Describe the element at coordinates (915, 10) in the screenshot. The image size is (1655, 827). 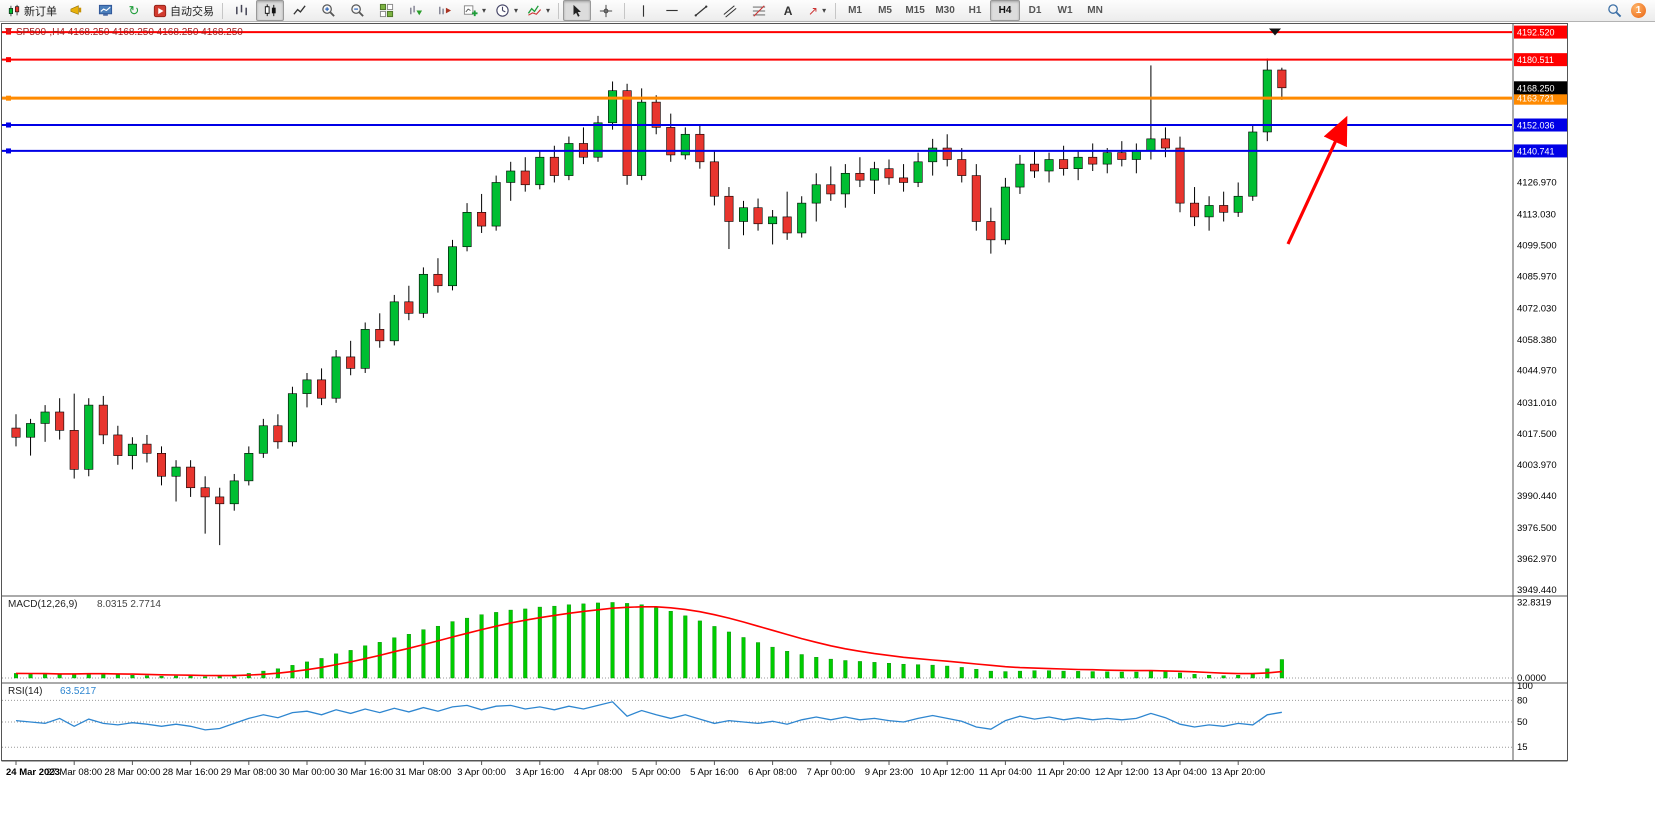
I see `tf-button-m15: M15` at that location.